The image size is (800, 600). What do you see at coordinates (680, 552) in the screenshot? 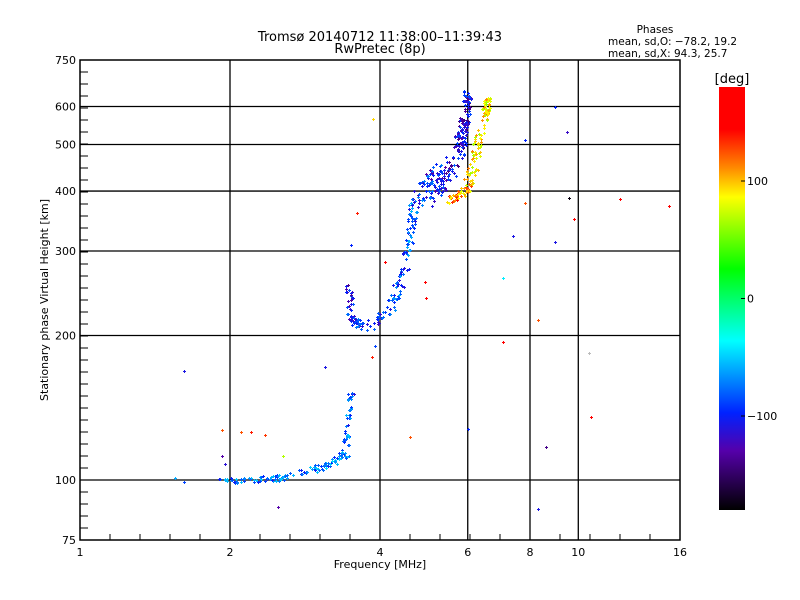
I see `x-tick-label: 16` at bounding box center [680, 552].